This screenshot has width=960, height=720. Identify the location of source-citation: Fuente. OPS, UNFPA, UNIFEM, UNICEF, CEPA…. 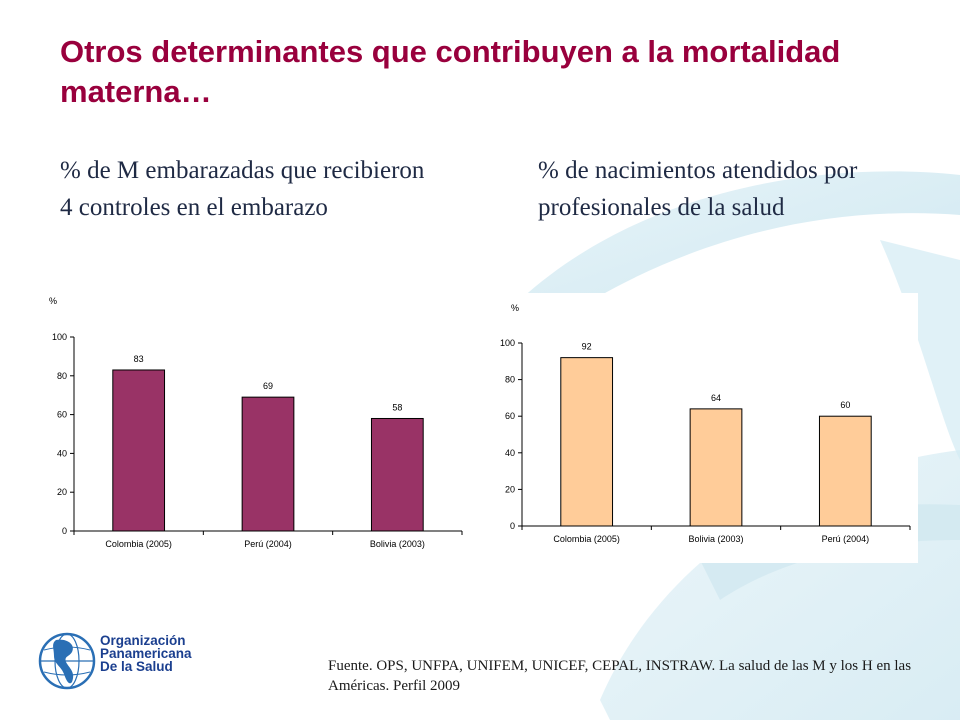
(620, 676).